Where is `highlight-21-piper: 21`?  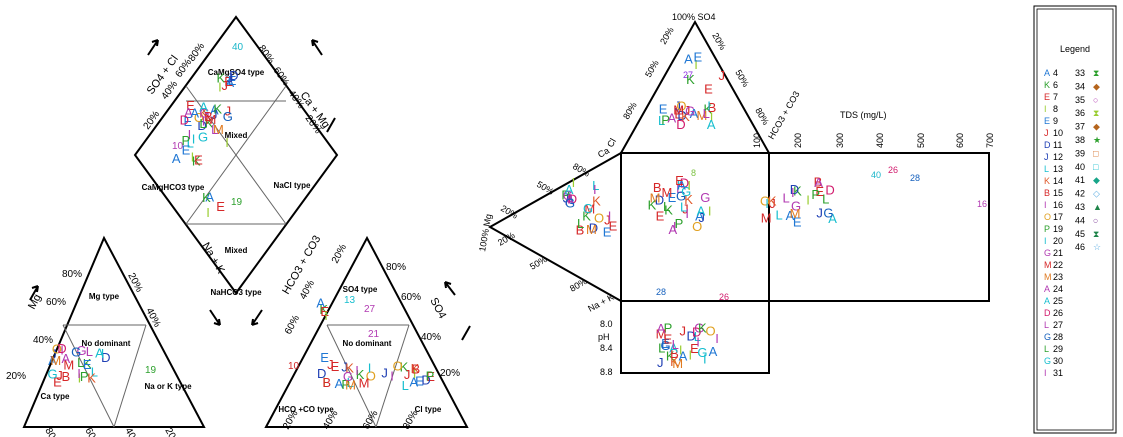
highlight-21-piper: 21 is located at coordinates (374, 334).